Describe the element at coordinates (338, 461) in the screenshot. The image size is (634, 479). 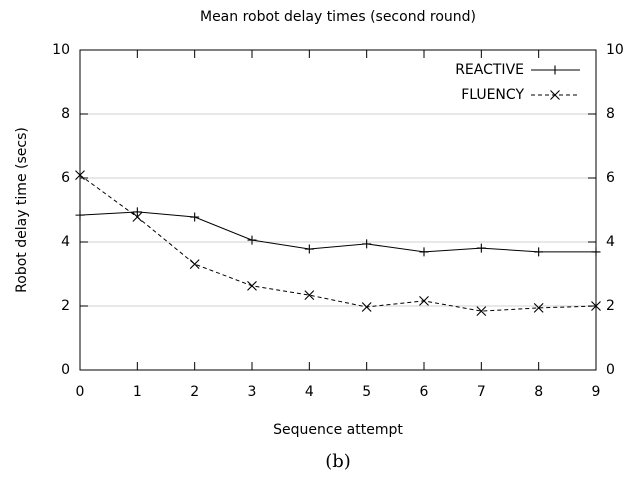
I see `caption: (b)` at that location.